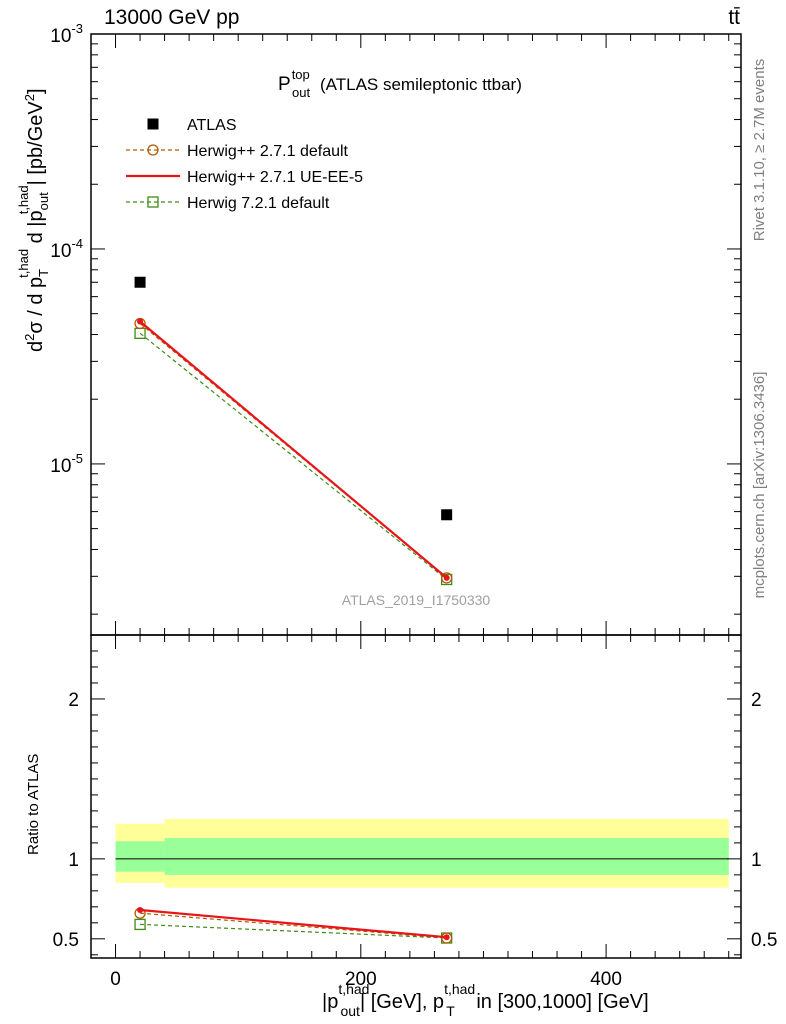  Describe the element at coordinates (764, 940) in the screenshot. I see `ratio-y-tick-label-right: 0.5` at that location.